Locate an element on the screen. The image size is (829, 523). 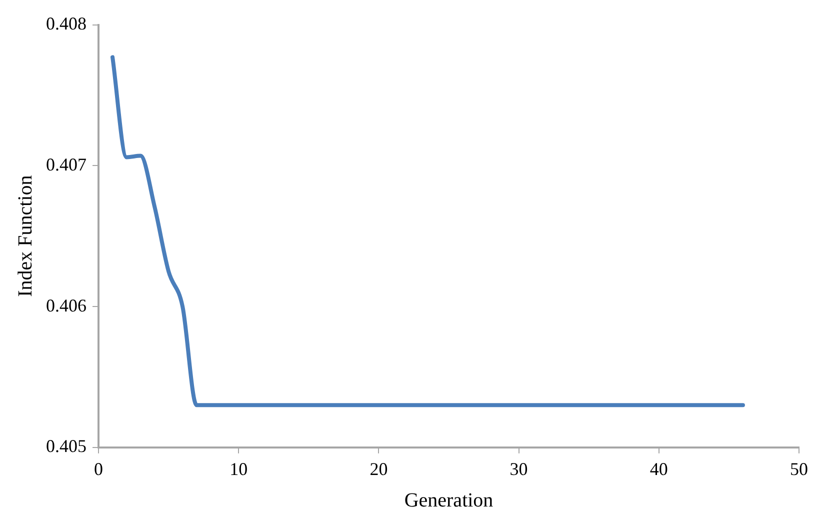
x-tick-label: 0 is located at coordinates (98, 468).